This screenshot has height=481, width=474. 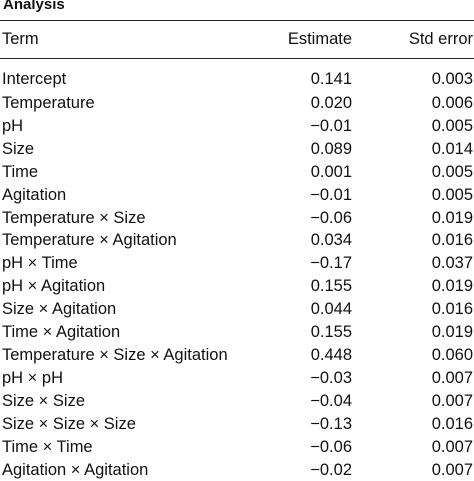 What do you see at coordinates (316, 355) in the screenshot?
I see `estimate-cell: 0.448` at bounding box center [316, 355].